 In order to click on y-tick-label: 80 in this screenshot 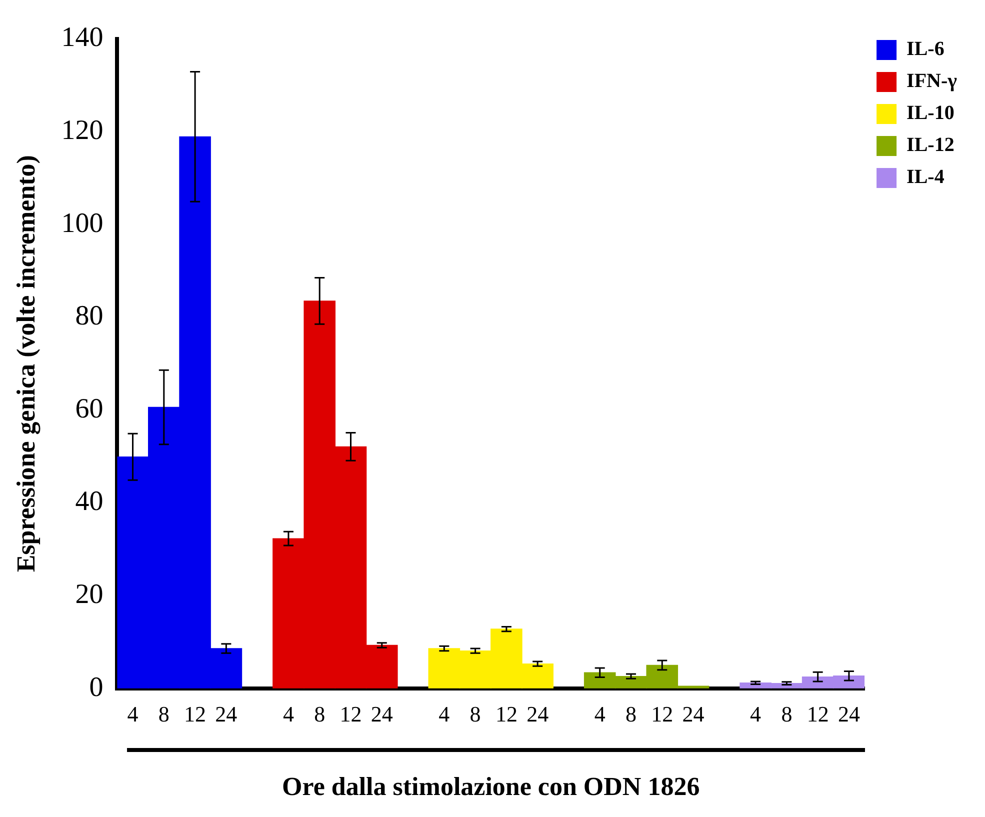, I will do `click(89, 316)`.